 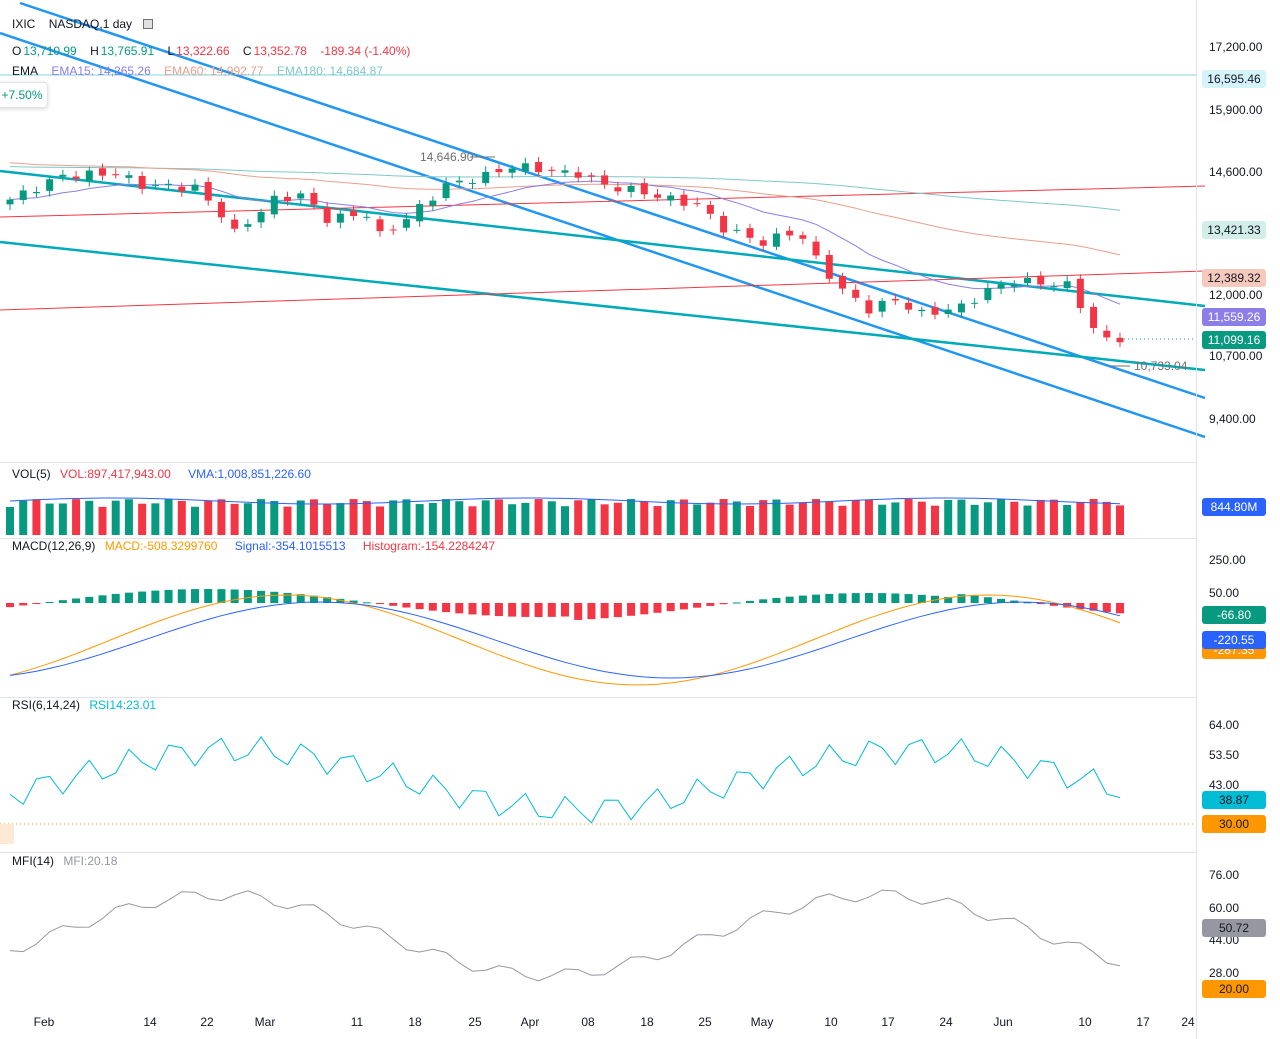 I want to click on rsi-badge-level: 30.00, so click(x=1234, y=824).